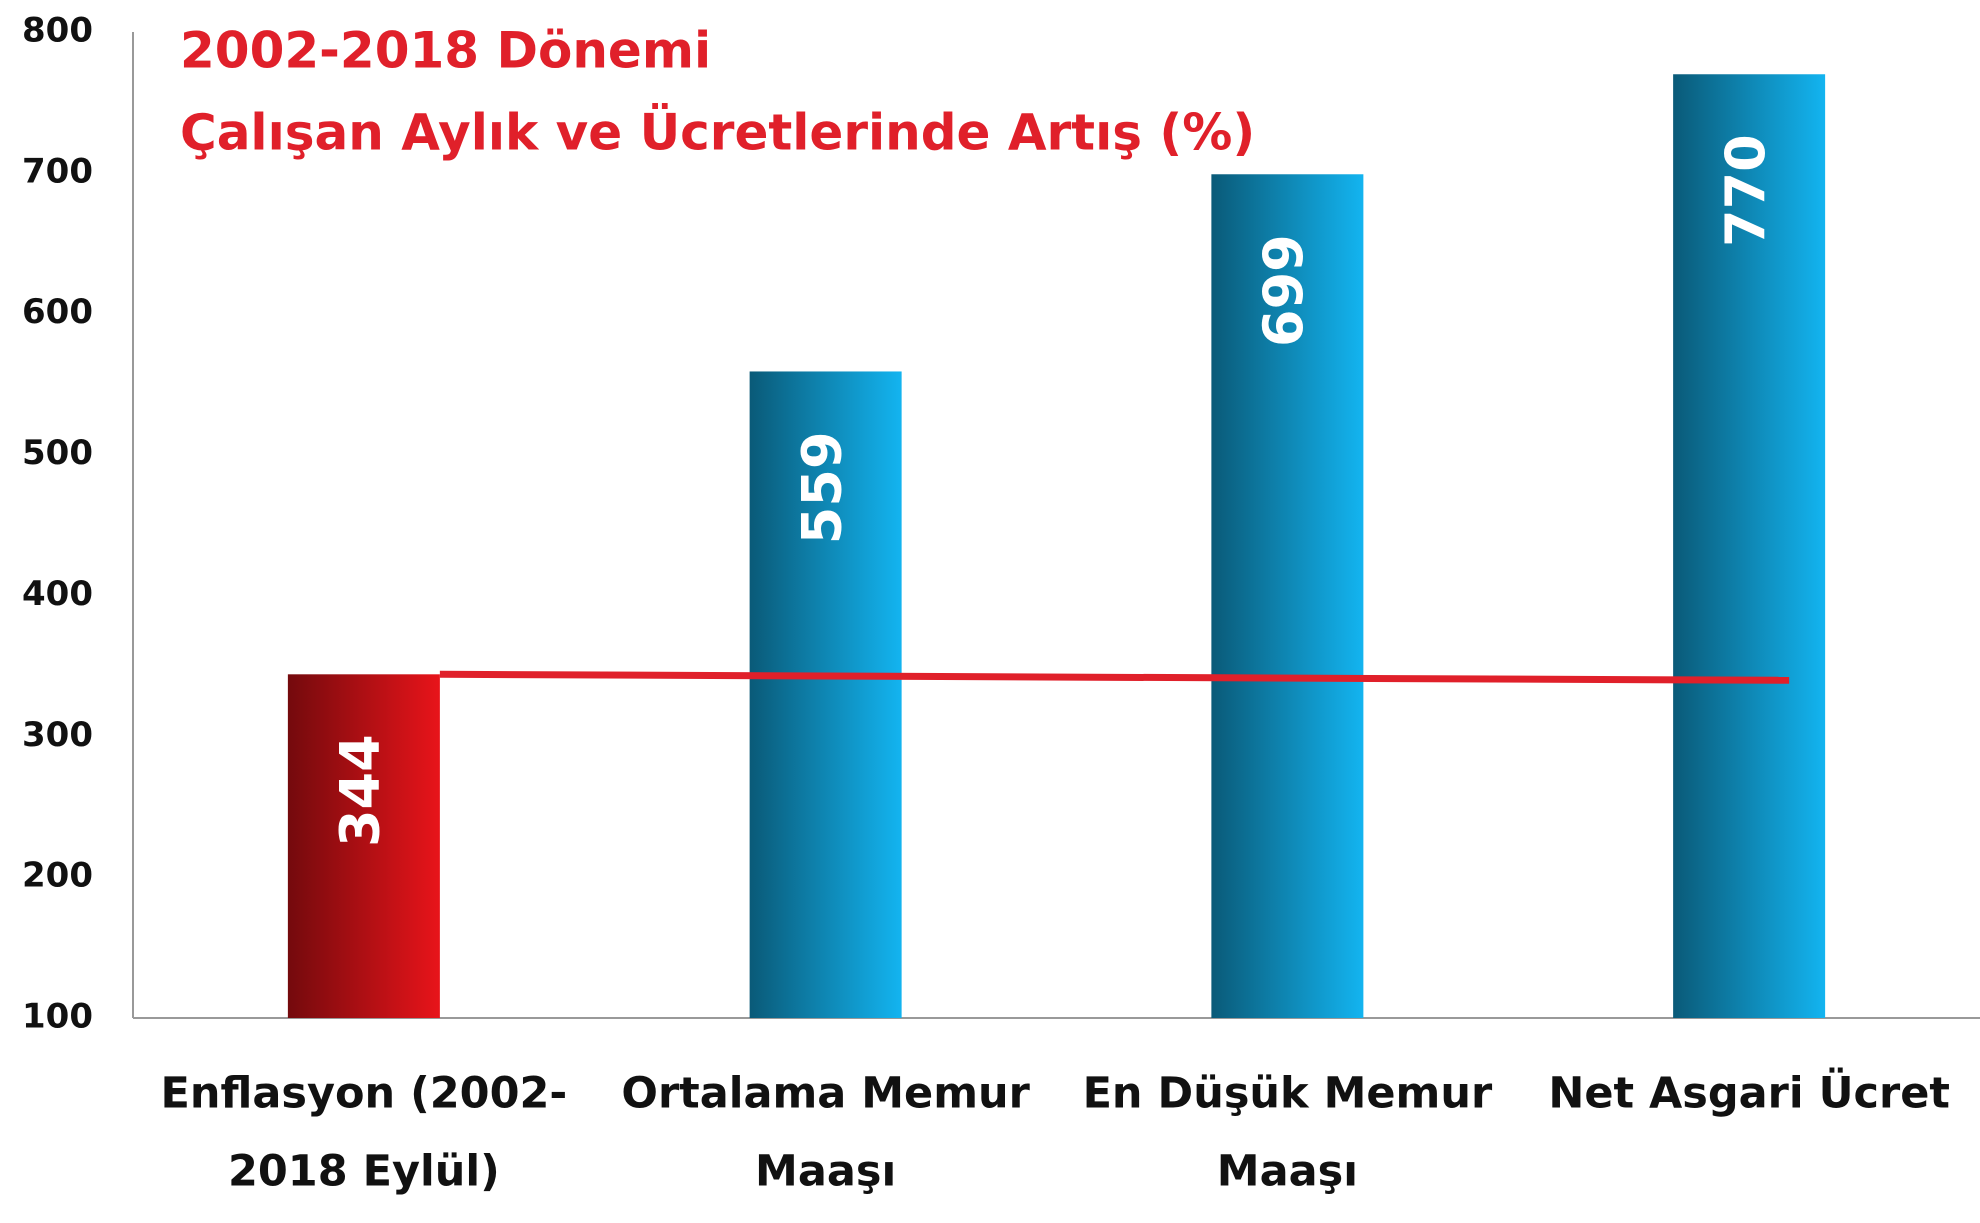 The image size is (1980, 1223). What do you see at coordinates (364, 1172) in the screenshot?
I see `x-tick-label: 2018 Eylül)` at bounding box center [364, 1172].